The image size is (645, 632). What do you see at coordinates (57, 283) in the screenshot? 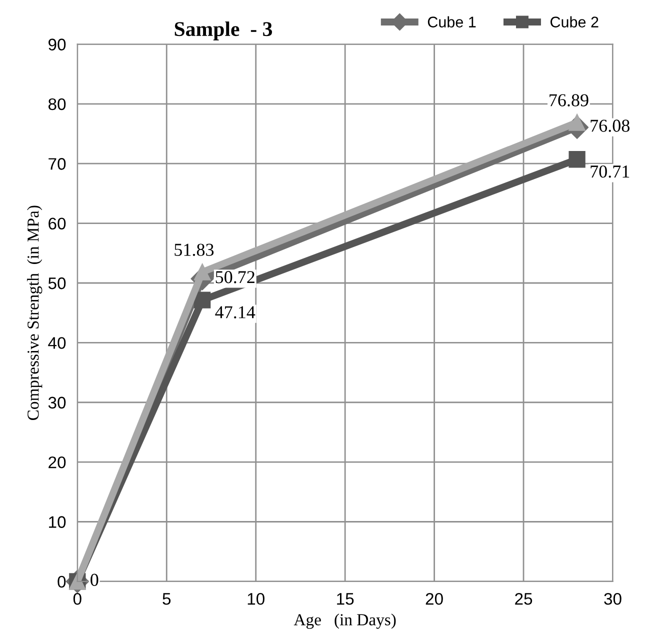
I see `y-tick-label: 50` at bounding box center [57, 283].